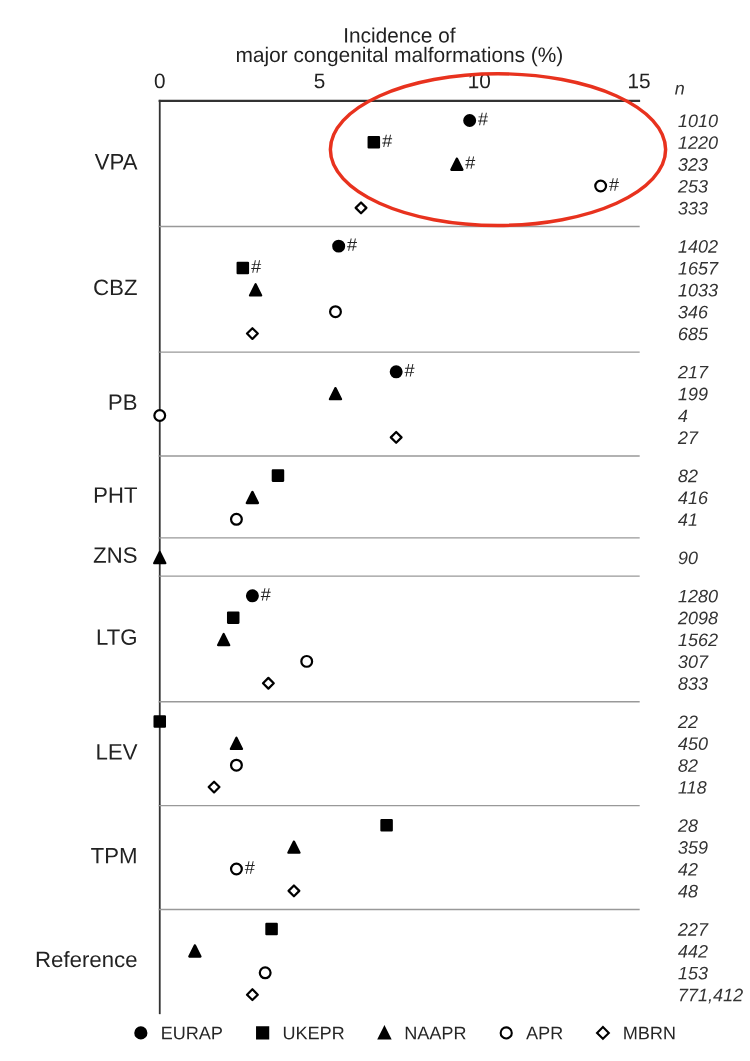  Describe the element at coordinates (399, 47) in the screenshot. I see `x-axis-title: Incidence of major congenital malformations (%)` at that location.